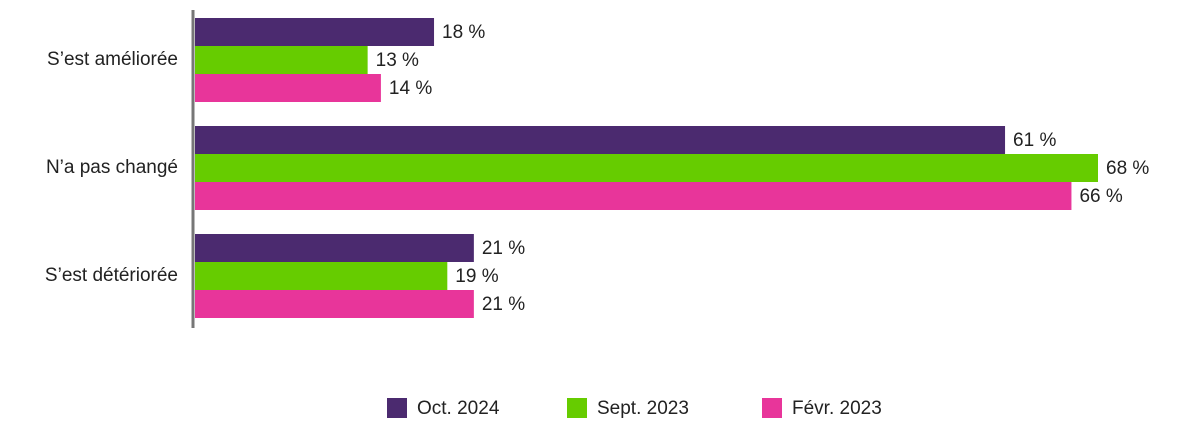 Image resolution: width=1181 pixels, height=421 pixels. I want to click on value-label: 19 %, so click(476, 276).